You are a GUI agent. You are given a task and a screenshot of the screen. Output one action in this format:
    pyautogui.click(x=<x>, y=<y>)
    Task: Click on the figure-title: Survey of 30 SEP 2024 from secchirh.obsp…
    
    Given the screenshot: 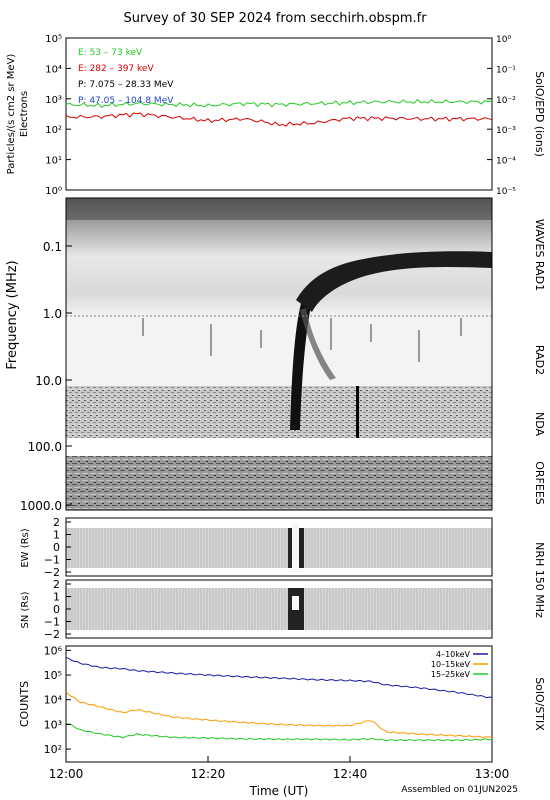 What is the action you would take?
    pyautogui.click(x=275, y=18)
    